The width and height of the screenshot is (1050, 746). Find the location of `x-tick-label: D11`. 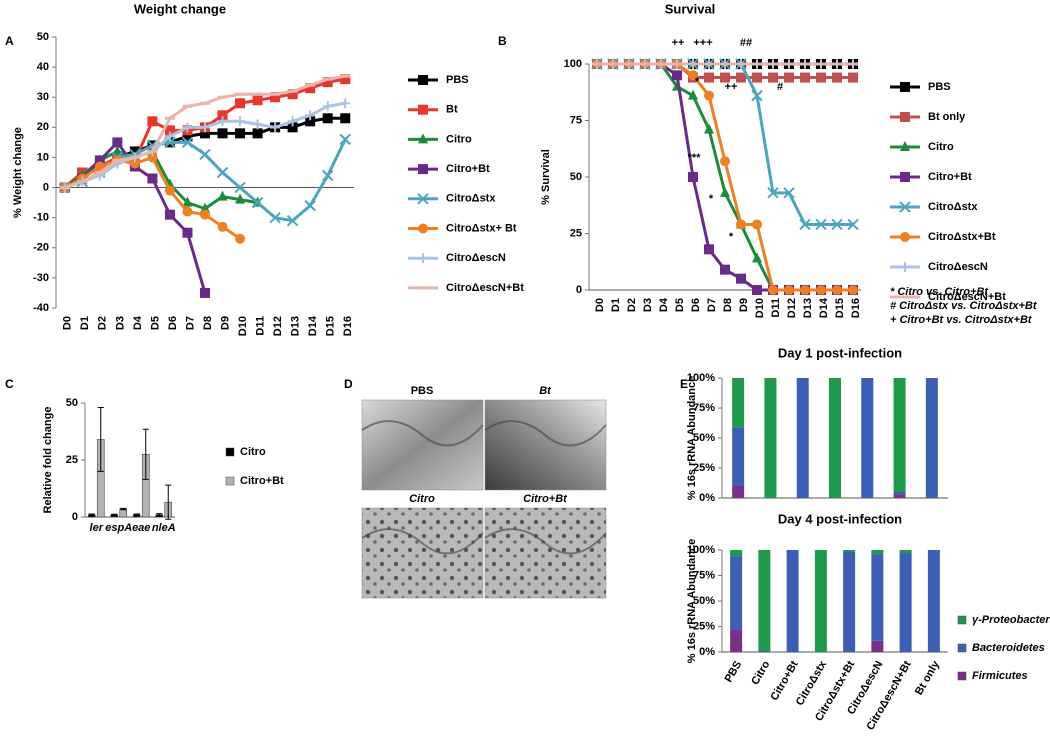

x-tick-label: D11 is located at coordinates (260, 326).